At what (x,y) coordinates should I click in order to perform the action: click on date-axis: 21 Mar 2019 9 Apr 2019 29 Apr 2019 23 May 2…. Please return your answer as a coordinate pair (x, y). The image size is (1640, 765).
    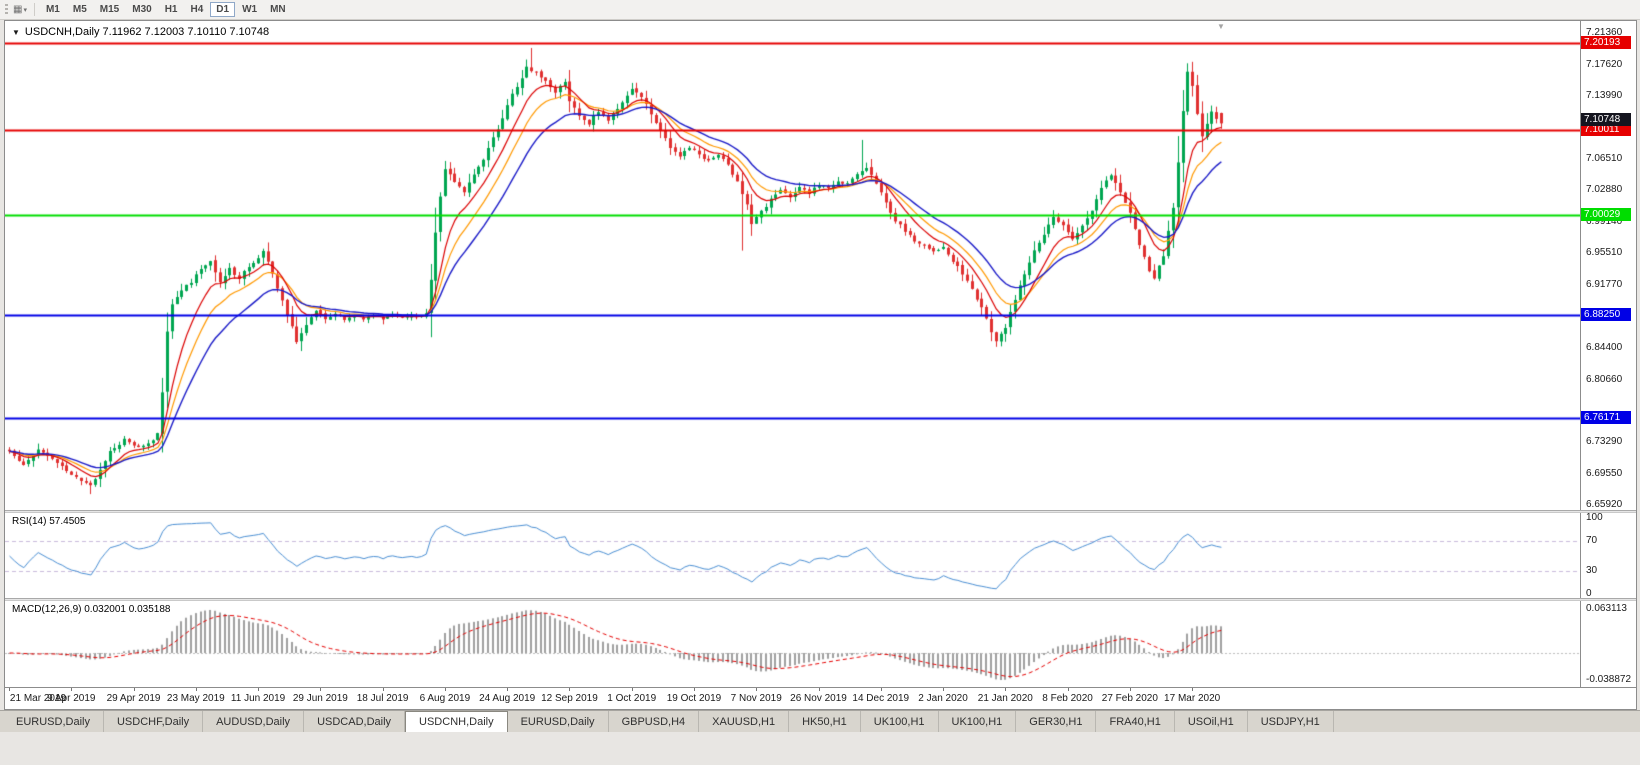
    Looking at the image, I should click on (820, 697).